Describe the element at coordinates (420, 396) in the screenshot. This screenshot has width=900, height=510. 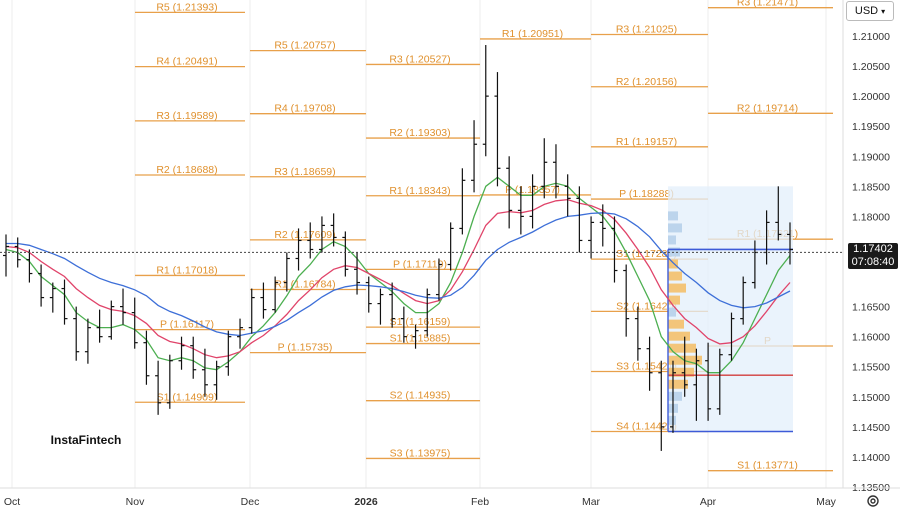
I see `pivot-label: S2 (1.14935)` at that location.